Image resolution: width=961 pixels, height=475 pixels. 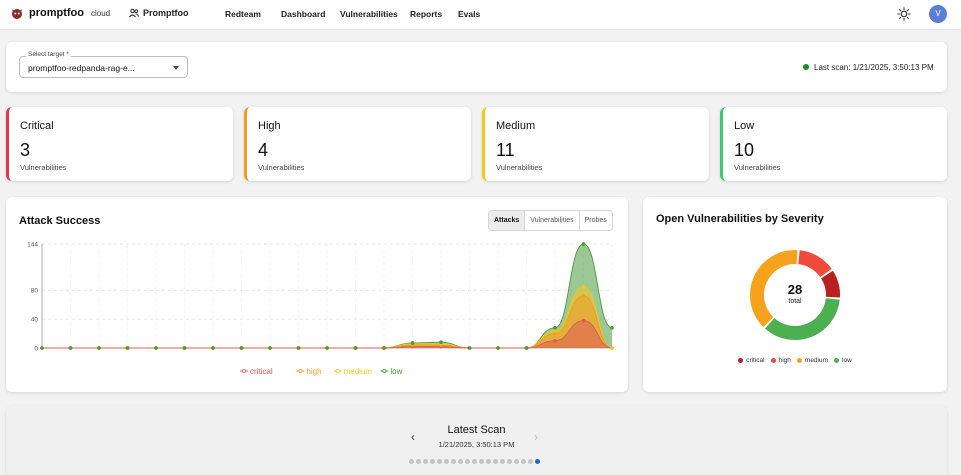 What do you see at coordinates (751, 360) in the screenshot?
I see `legend-critical: critical` at bounding box center [751, 360].